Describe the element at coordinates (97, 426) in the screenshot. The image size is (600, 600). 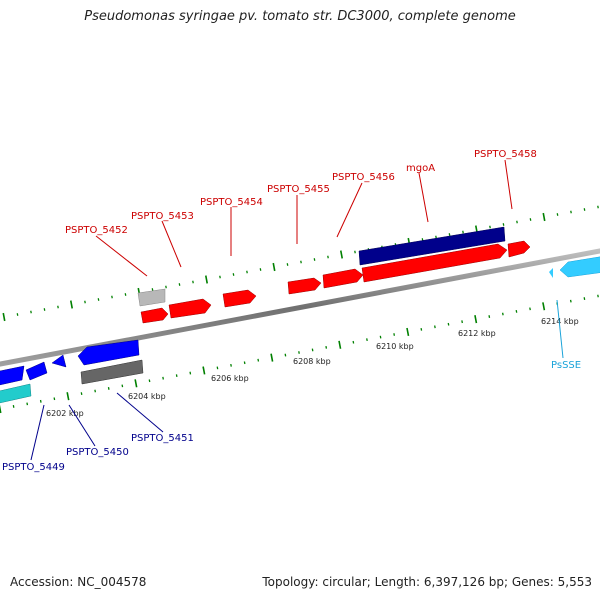
I see `reverse-label-leaders` at that location.